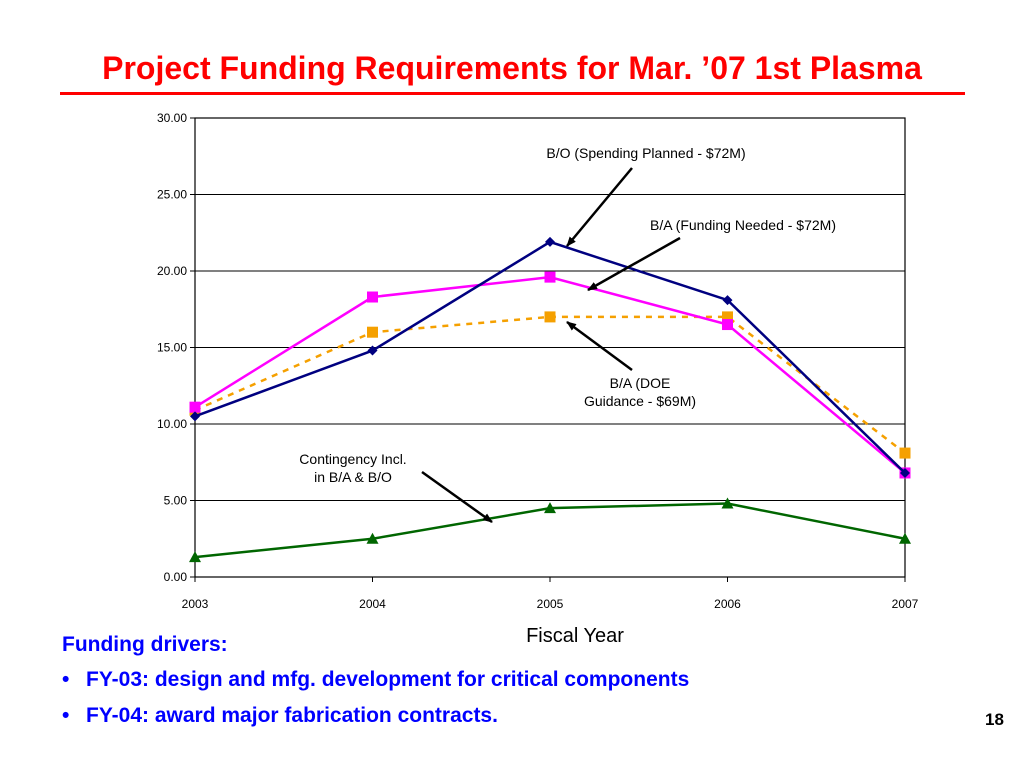  I want to click on page-number: 18, so click(994, 719).